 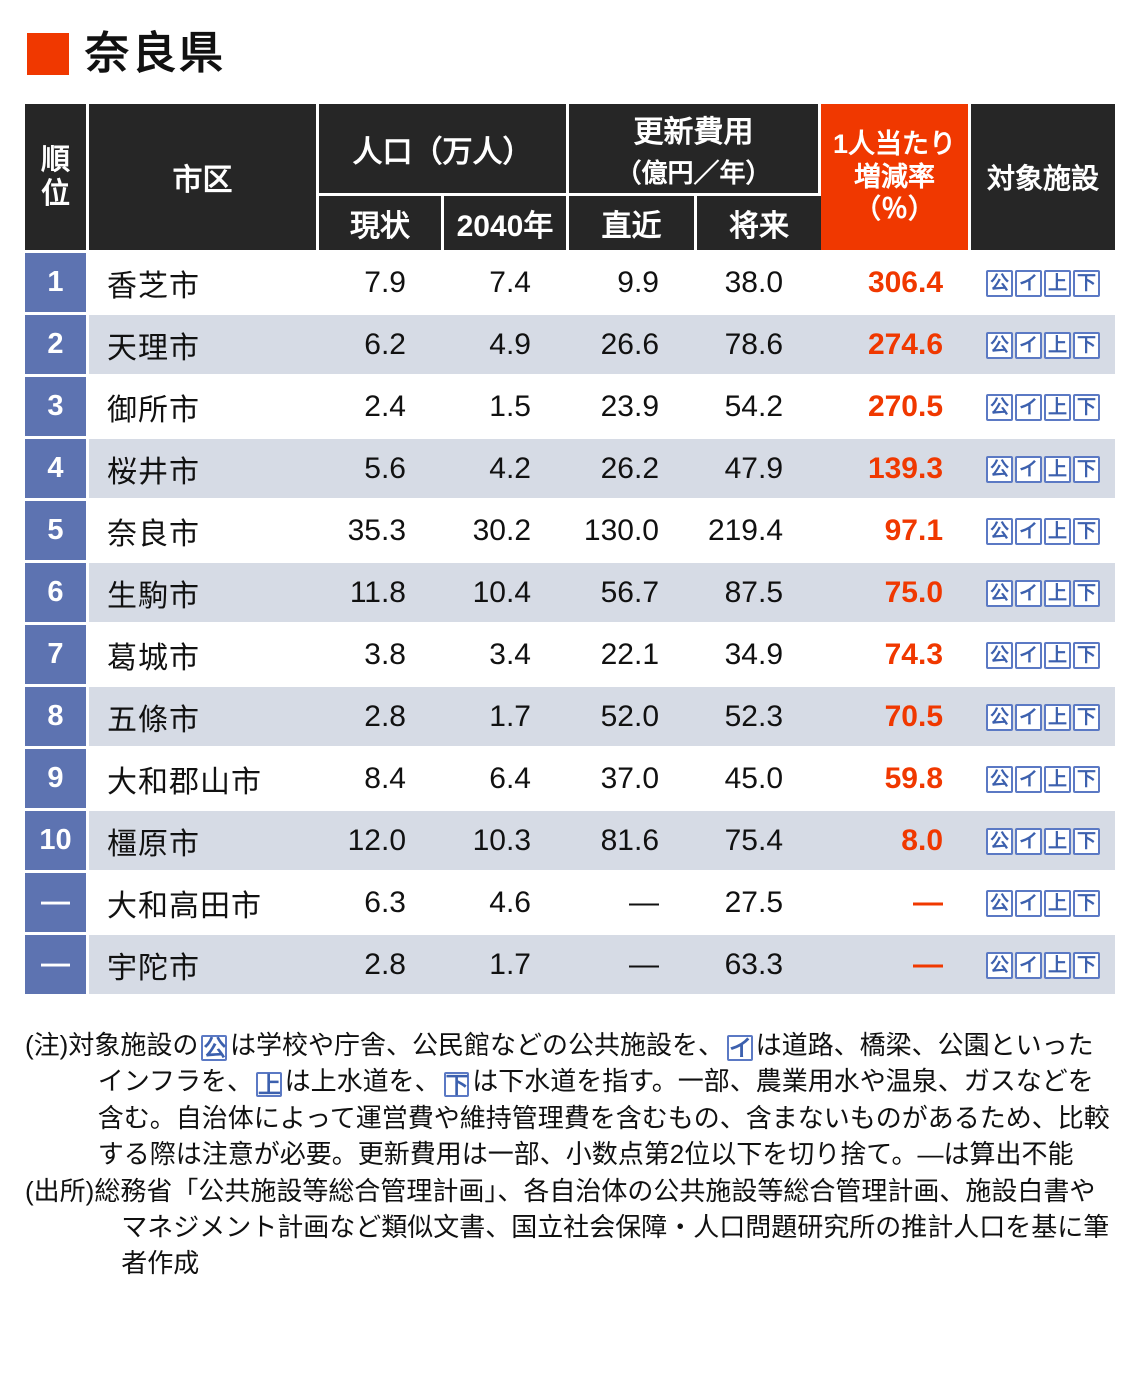 I want to click on table-row: — 宇陀市 2.8 1.7 — 63.3 — 公イ上下, so click(x=570, y=966).